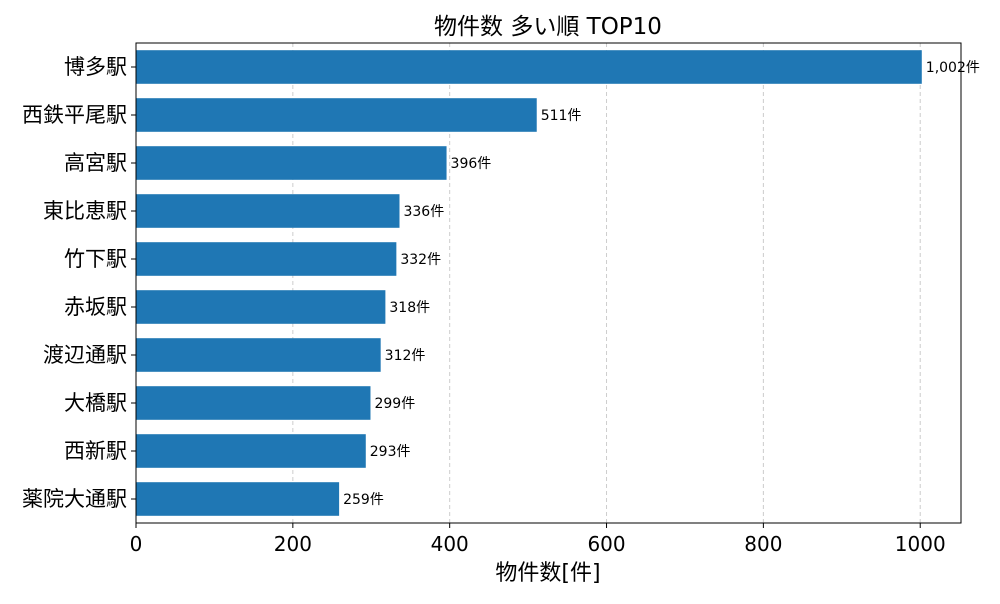 This screenshot has height=604, width=1000. What do you see at coordinates (471, 164) in the screenshot?
I see `data-label: 396件` at bounding box center [471, 164].